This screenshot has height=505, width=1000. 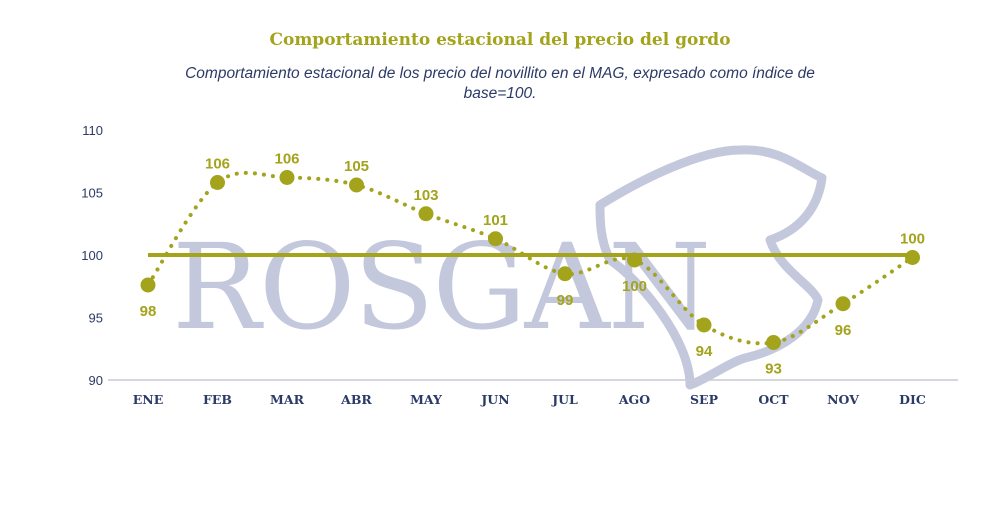 What do you see at coordinates (773, 369) in the screenshot?
I see `data-label: 93` at bounding box center [773, 369].